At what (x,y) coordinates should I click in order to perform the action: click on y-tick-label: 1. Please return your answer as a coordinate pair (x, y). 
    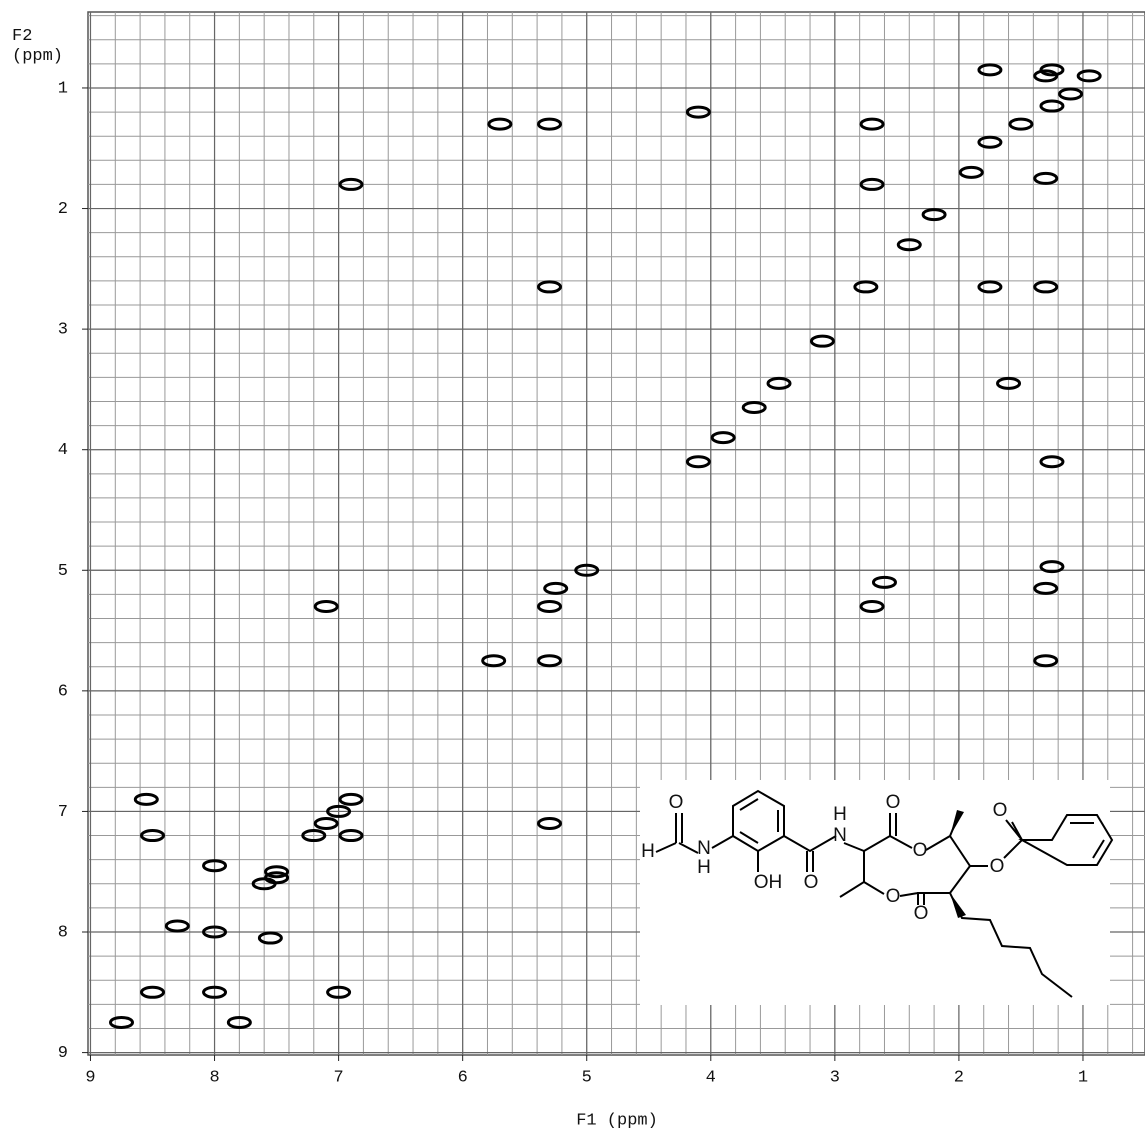
    Looking at the image, I should click on (63, 88).